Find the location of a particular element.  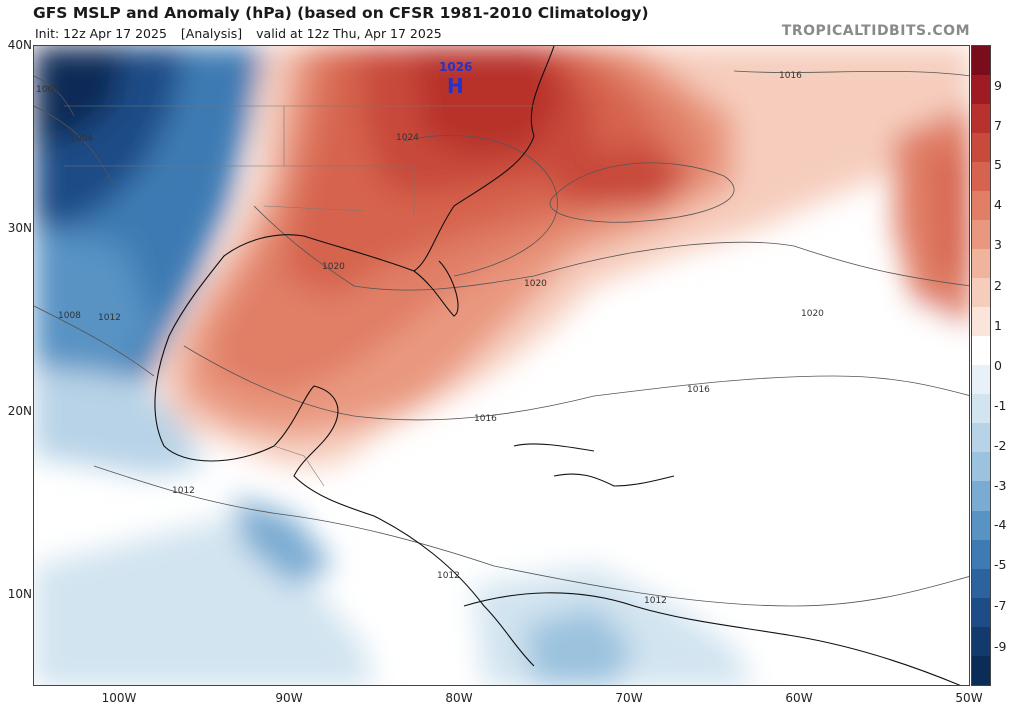

lon-label-70w: 70W is located at coordinates (629, 698).